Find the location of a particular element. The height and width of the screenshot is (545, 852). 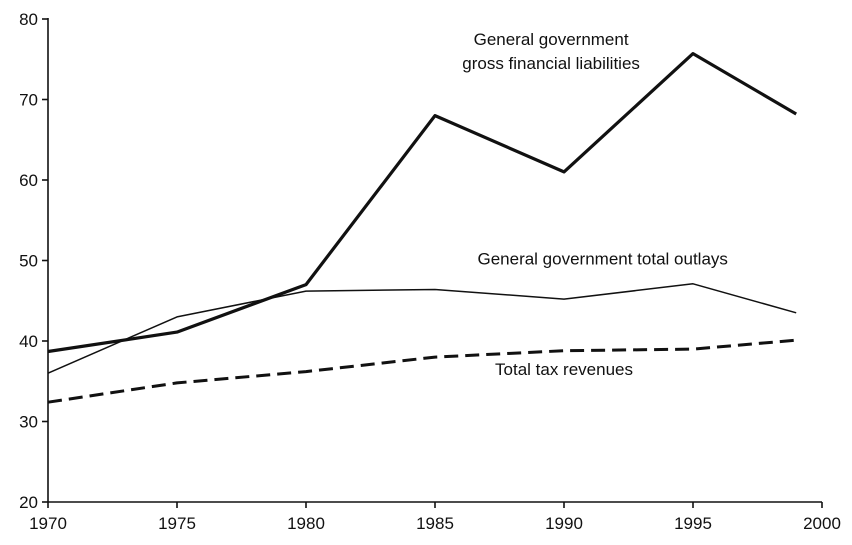

y-tick-label: 30 is located at coordinates (28, 422).